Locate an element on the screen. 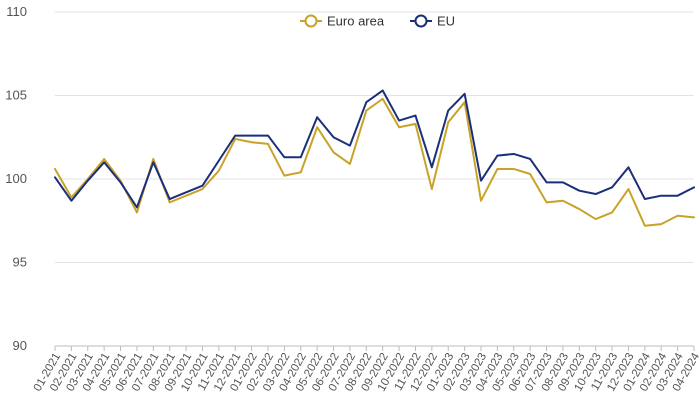 Image resolution: width=700 pixels, height=405 pixels. legend: Euro area EU is located at coordinates (377, 21).